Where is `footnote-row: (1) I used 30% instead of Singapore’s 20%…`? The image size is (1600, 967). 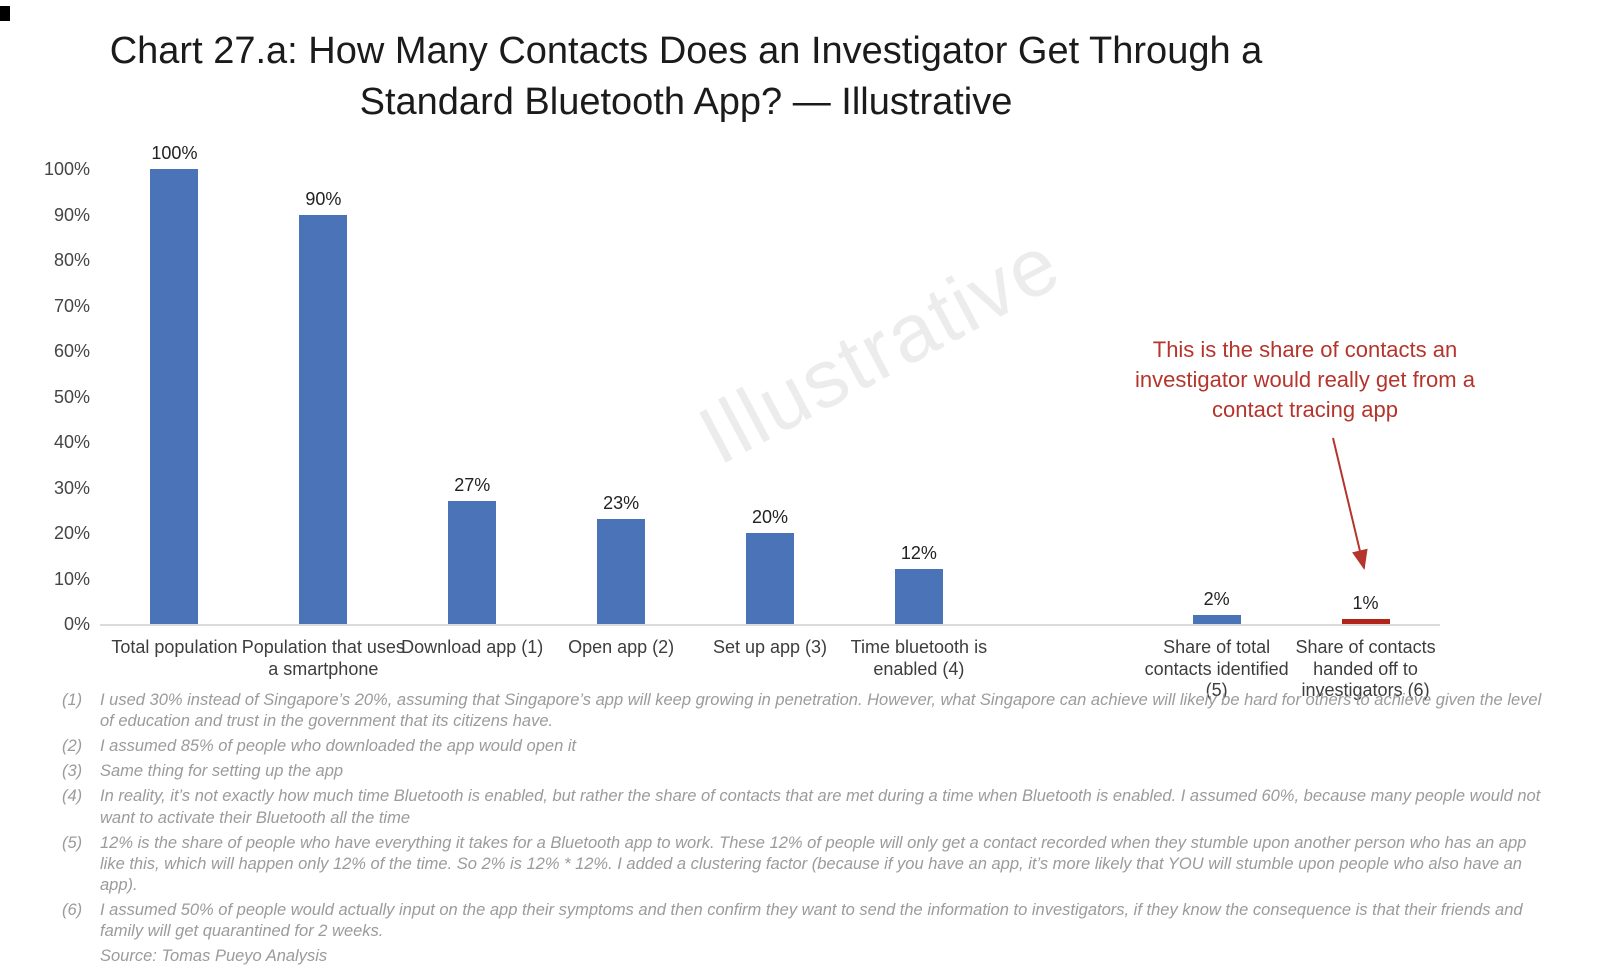
footnote-row: (1) I used 30% instead of Singapore’s 20%… is located at coordinates (804, 711).